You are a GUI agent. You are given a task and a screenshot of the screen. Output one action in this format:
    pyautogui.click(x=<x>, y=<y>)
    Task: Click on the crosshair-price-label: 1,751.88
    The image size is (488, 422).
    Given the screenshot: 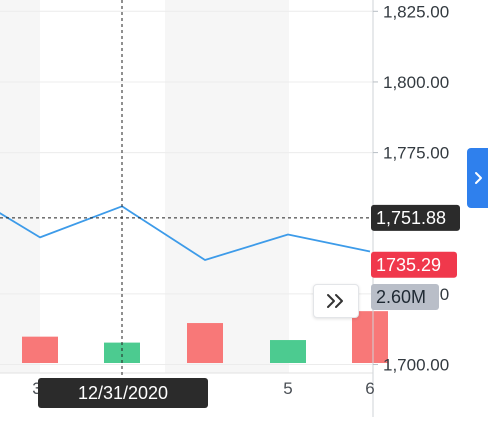 What is the action you would take?
    pyautogui.click(x=415, y=217)
    